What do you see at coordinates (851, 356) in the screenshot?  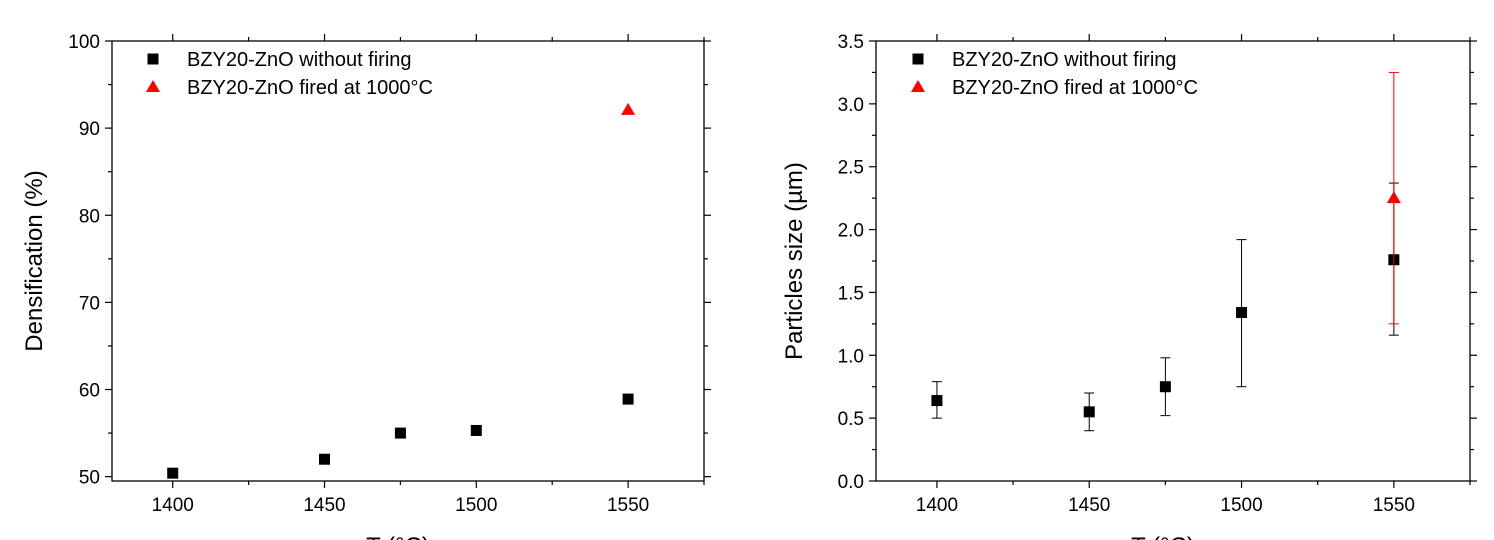 I see `y-tick-label: 1.0` at bounding box center [851, 356].